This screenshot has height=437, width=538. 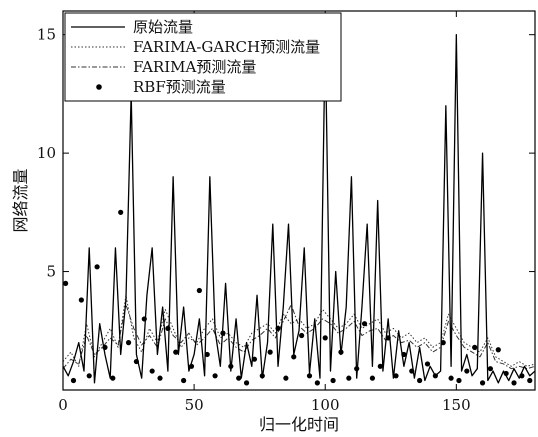 I want to click on legend-item-2-label: FARIMA-GARCH预测流量, so click(x=226, y=47).